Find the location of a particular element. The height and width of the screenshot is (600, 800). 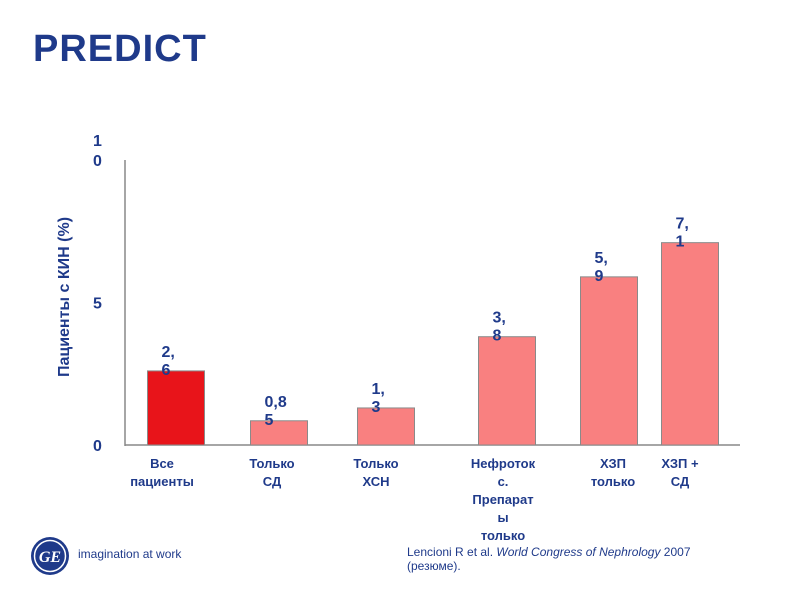

ge-logo-icon: GE is located at coordinates (50, 556).